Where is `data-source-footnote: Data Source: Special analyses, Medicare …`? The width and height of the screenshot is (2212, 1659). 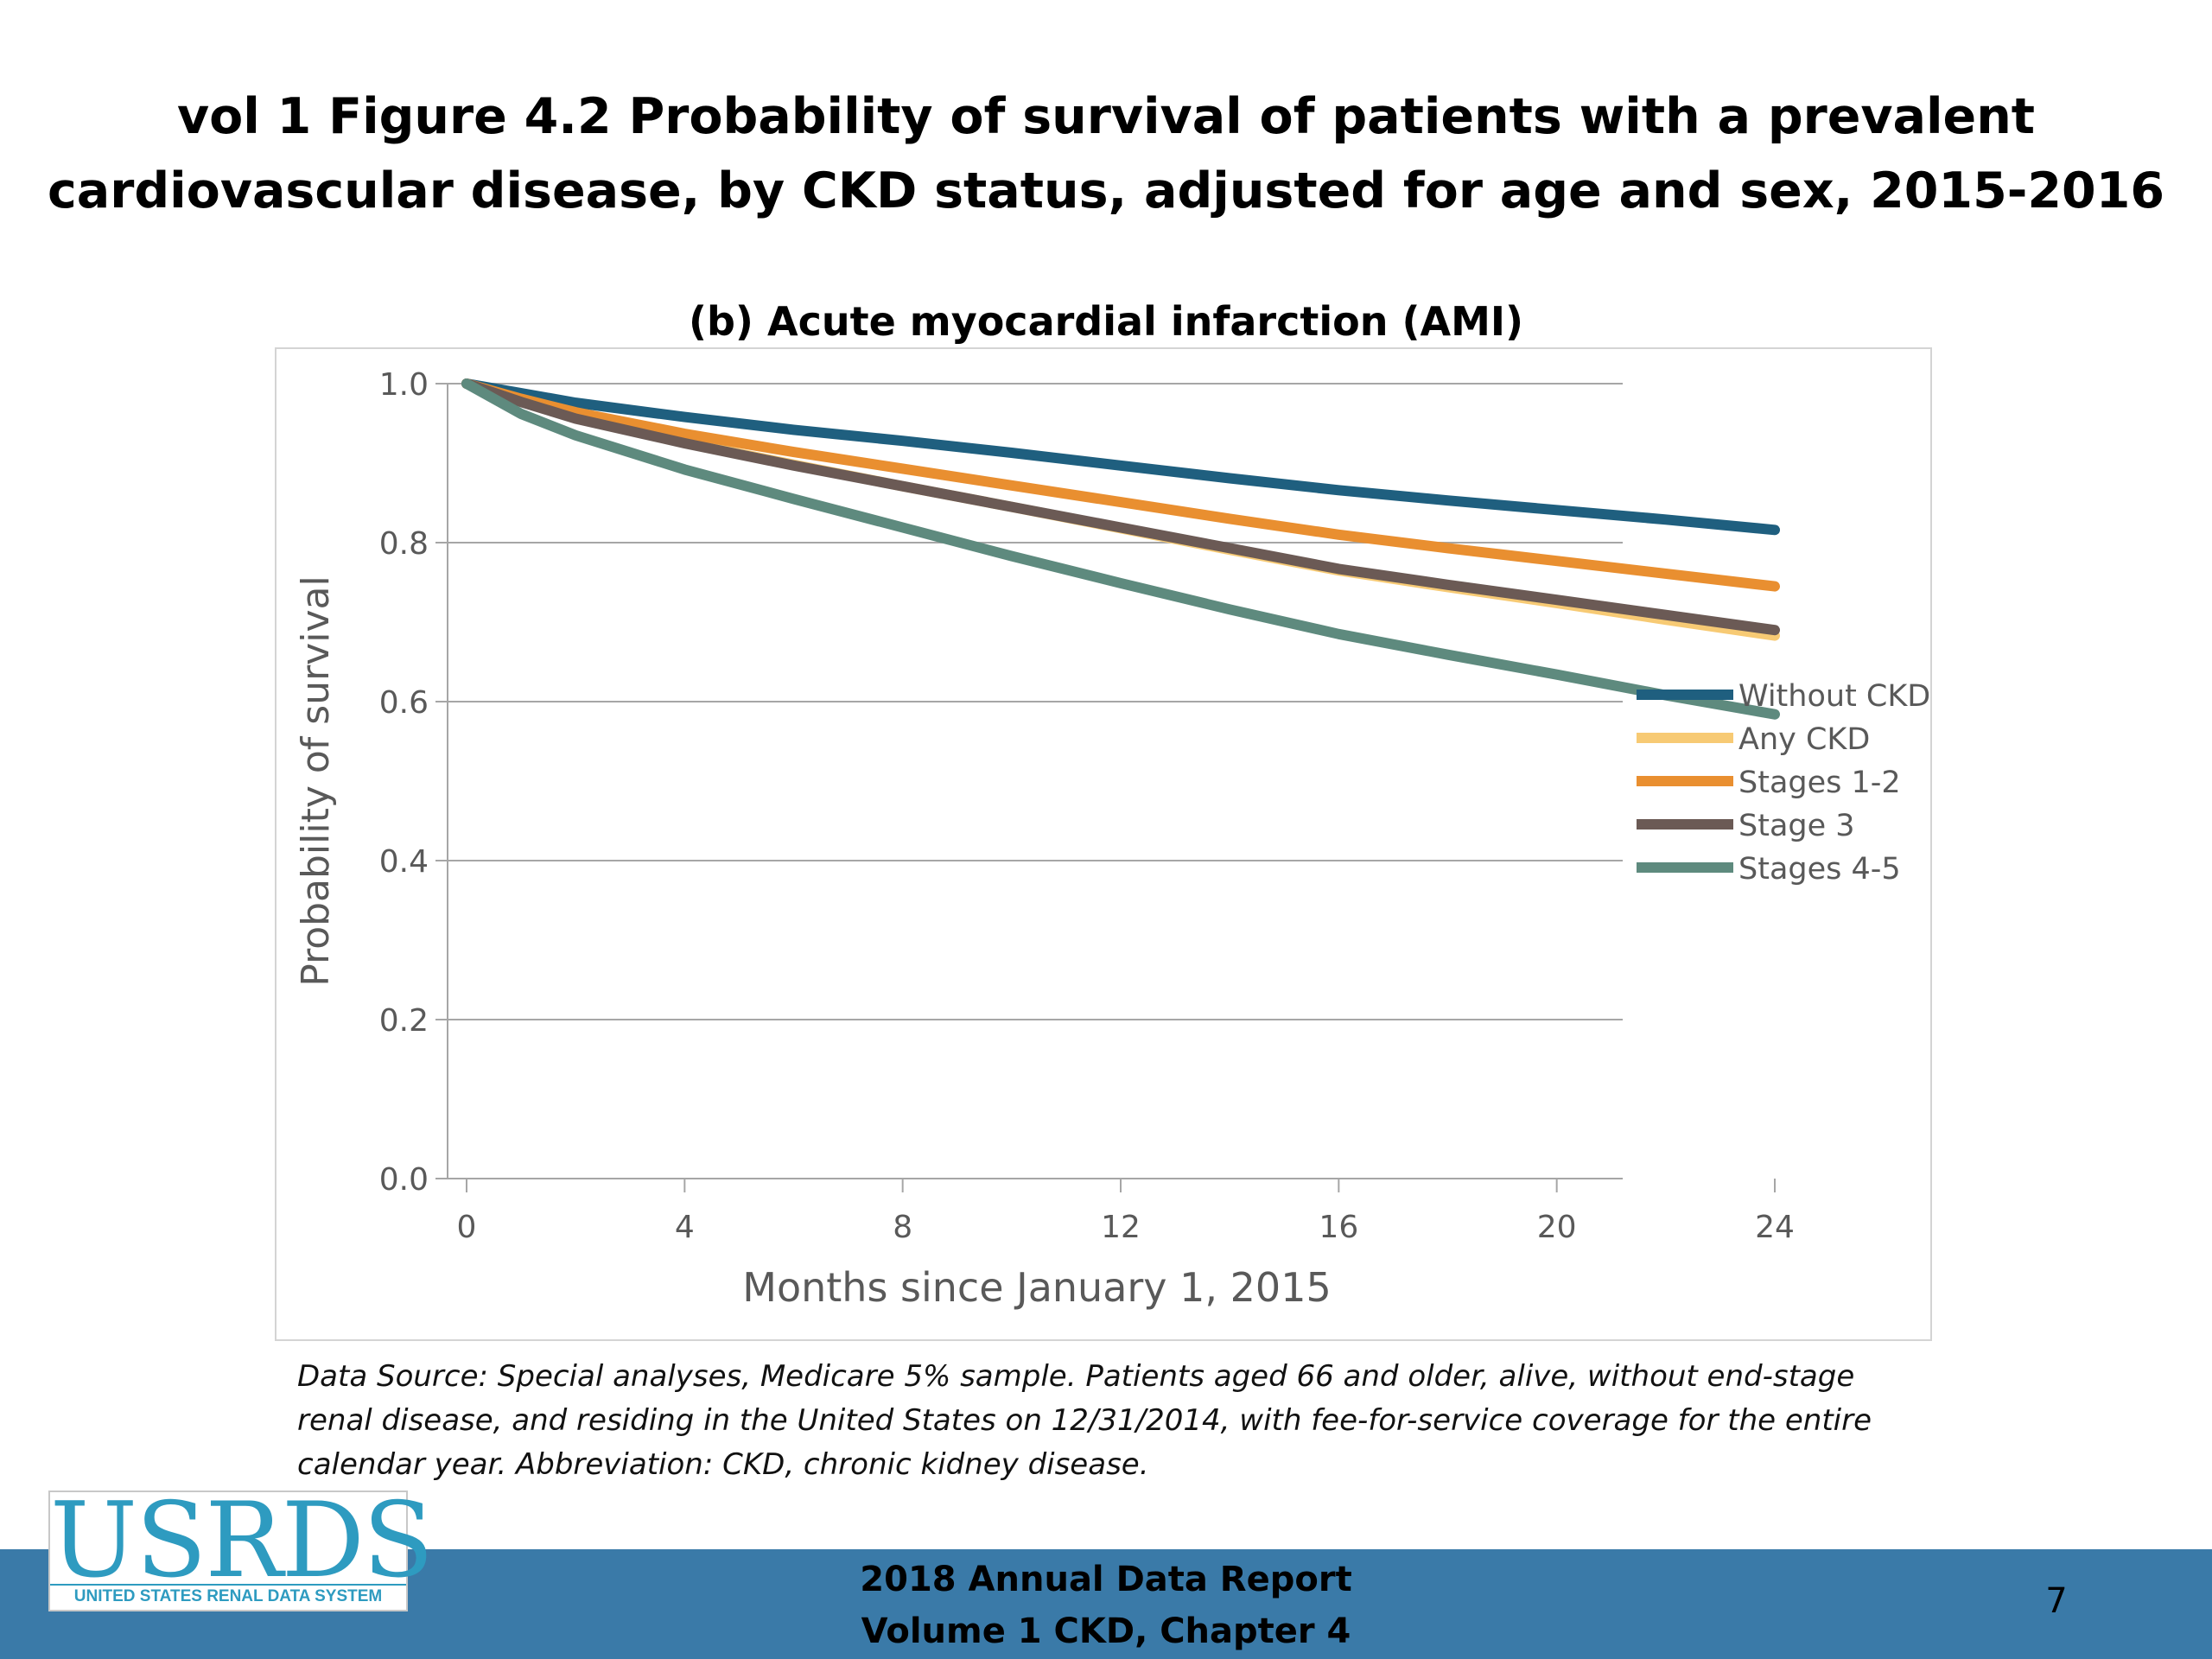
data-source-footnote: Data Source: Special analyses, Medicare … is located at coordinates (1118, 1421).